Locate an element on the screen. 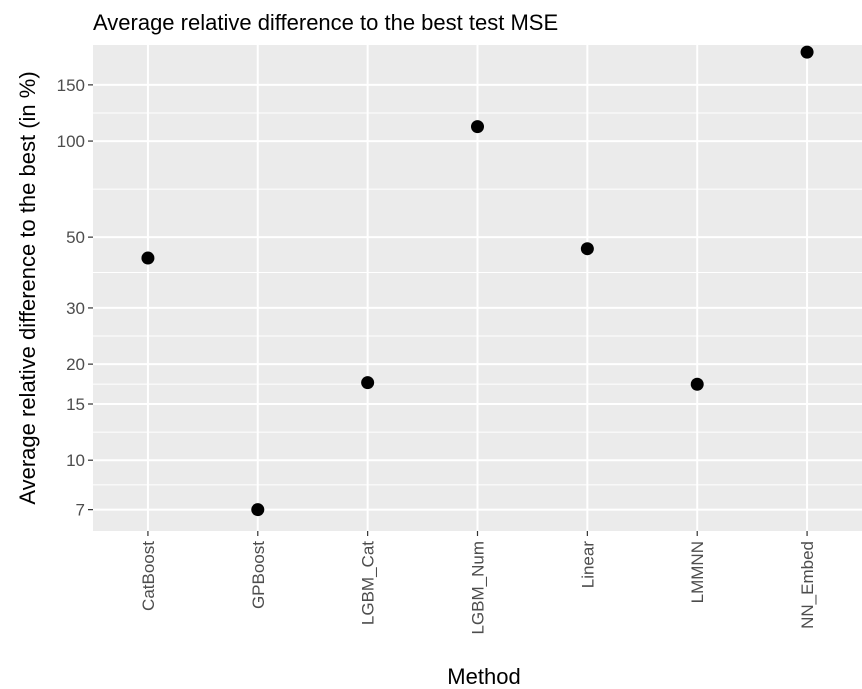  x-tick-label: LMMNN is located at coordinates (697, 572).